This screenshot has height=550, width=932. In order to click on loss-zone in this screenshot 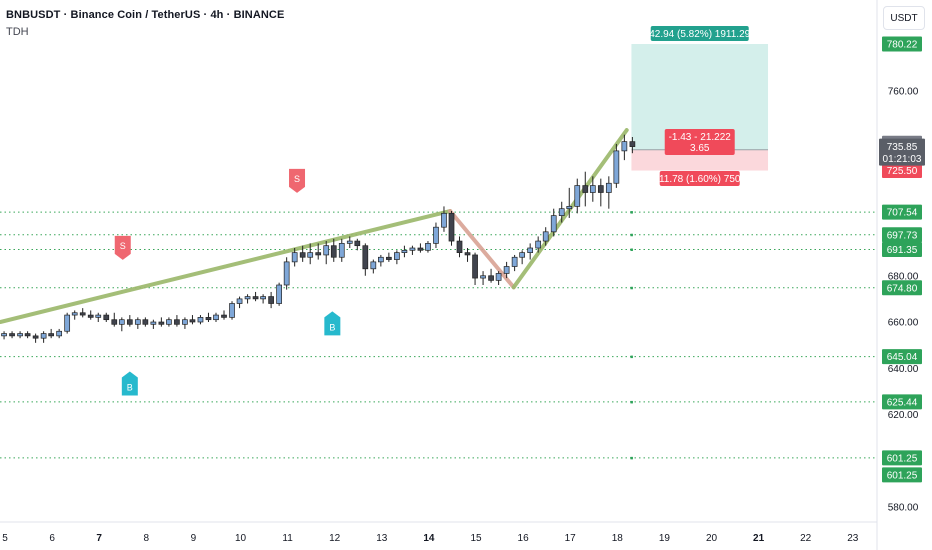, I will do `click(700, 160)`.